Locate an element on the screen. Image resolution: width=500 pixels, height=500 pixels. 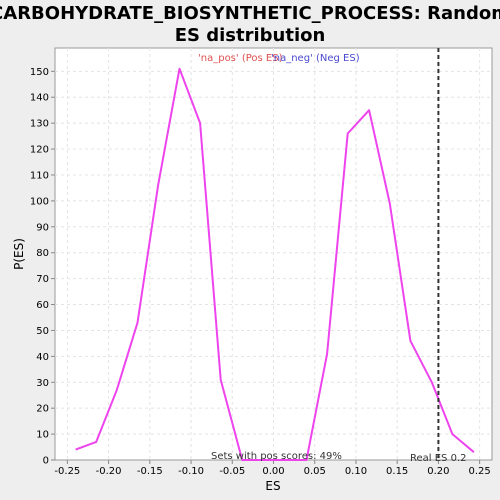
y-tick-label: 0 is located at coordinates (46, 461).